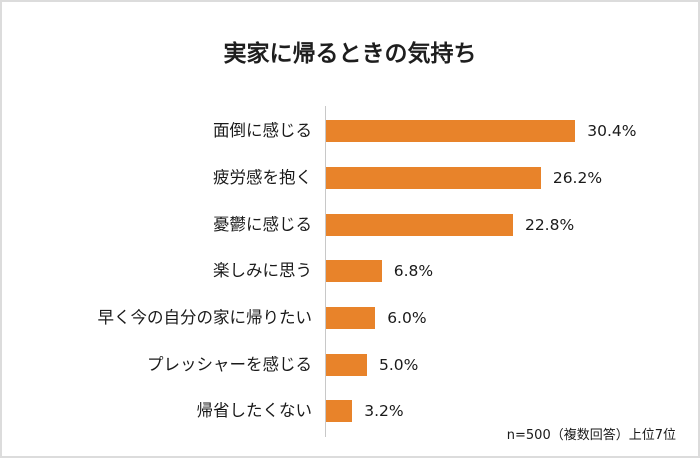  What do you see at coordinates (577, 178) in the screenshot?
I see `value-label: 26.2%` at bounding box center [577, 178].